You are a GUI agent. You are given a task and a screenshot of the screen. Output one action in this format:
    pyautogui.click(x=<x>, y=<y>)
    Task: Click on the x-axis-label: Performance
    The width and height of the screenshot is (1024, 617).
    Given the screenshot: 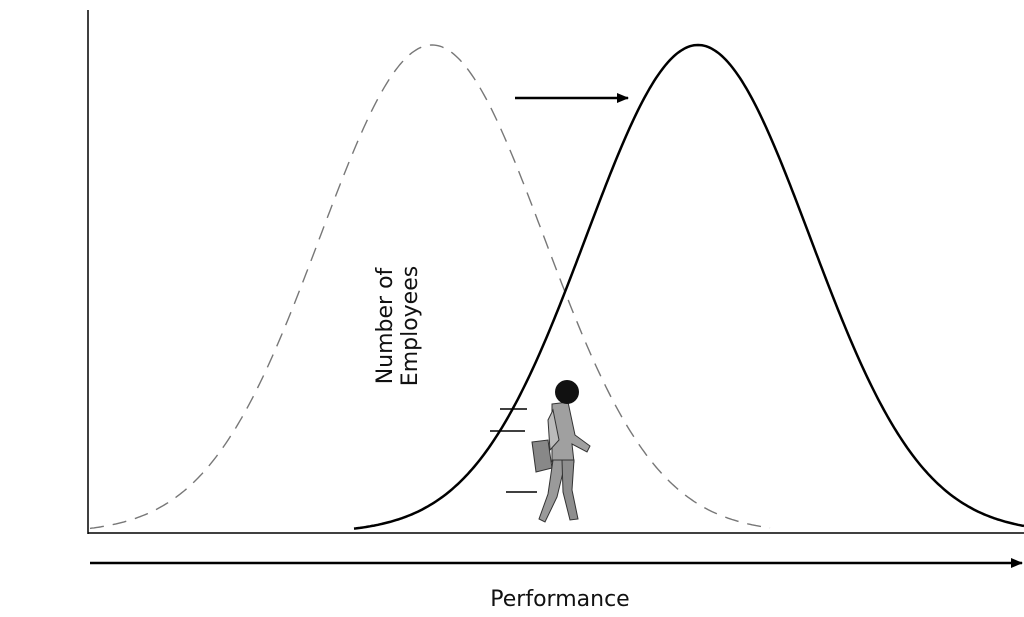 What is the action you would take?
    pyautogui.click(x=559, y=599)
    